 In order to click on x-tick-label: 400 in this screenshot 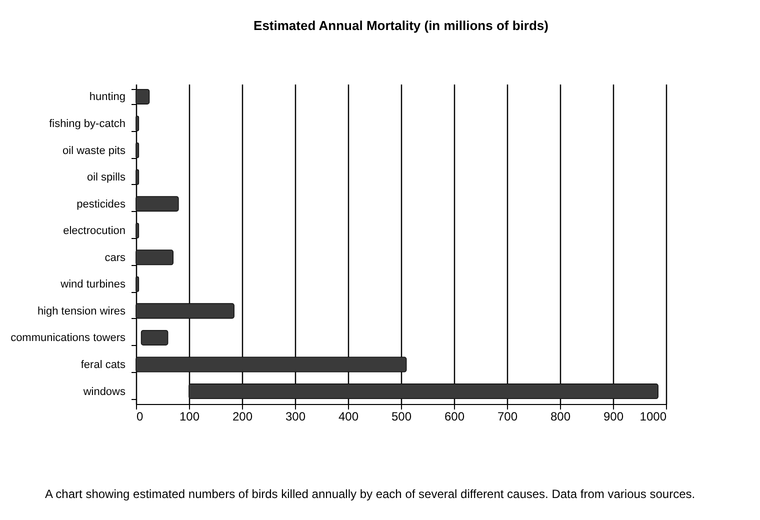, I will do `click(348, 417)`.